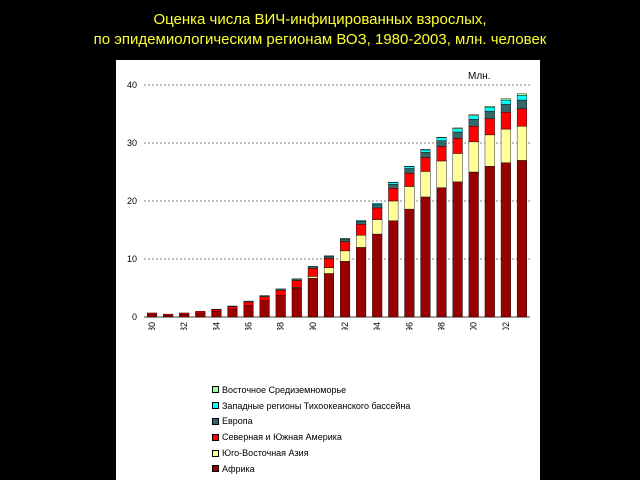  I want to click on x-tick-label: 2002, so click(506, 326).